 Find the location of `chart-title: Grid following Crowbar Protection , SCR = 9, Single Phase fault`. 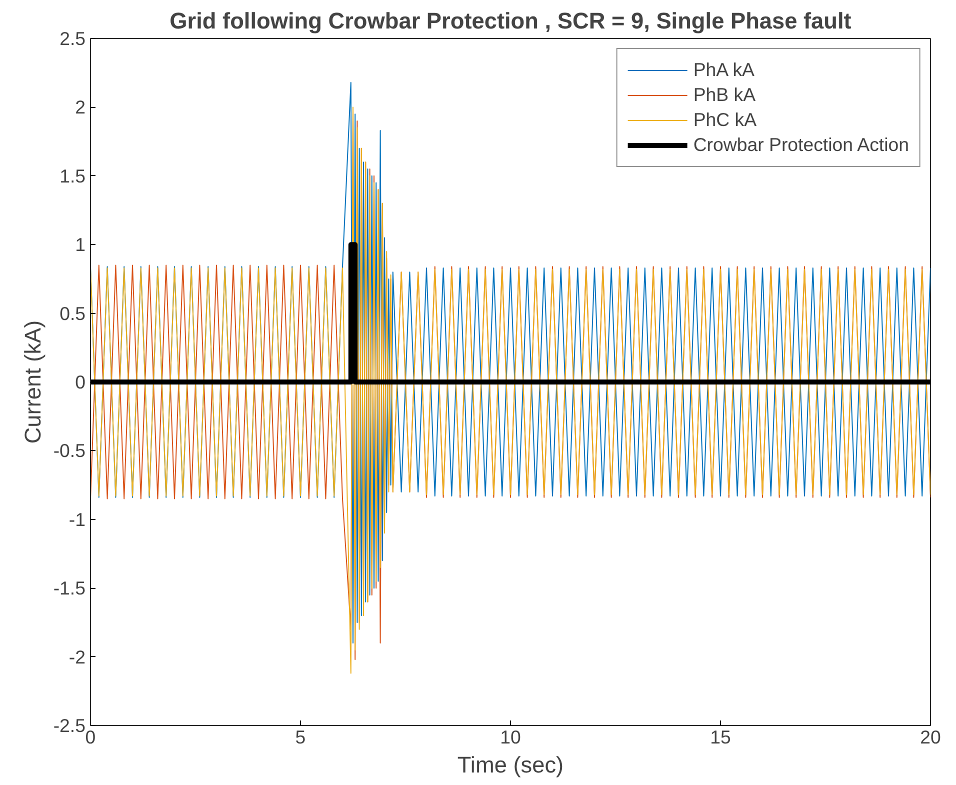

chart-title: Grid following Crowbar Protection , SCR = 9, Single Phase fault is located at coordinates (511, 21).